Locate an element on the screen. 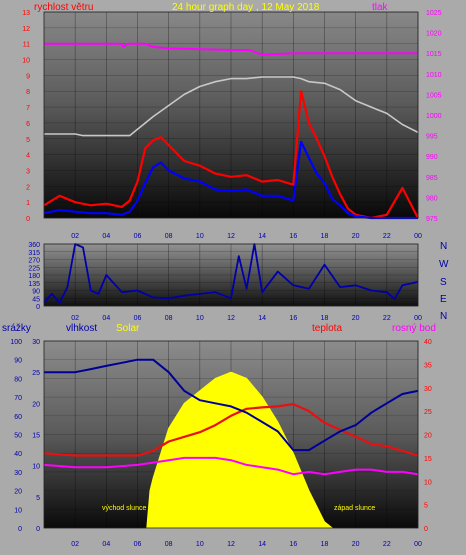  wind-tick-8: 8 is located at coordinates (28, 92).